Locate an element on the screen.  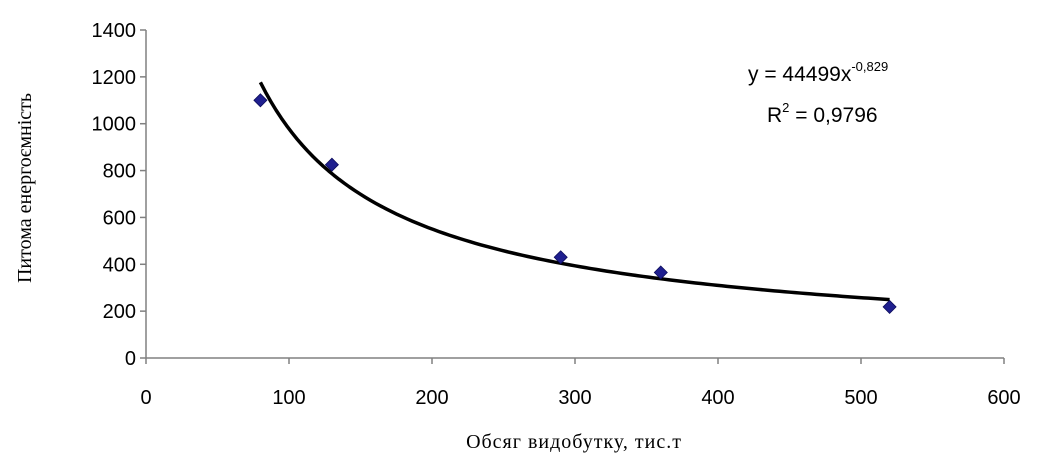
x-tick-label: 500 is located at coordinates (860, 398).